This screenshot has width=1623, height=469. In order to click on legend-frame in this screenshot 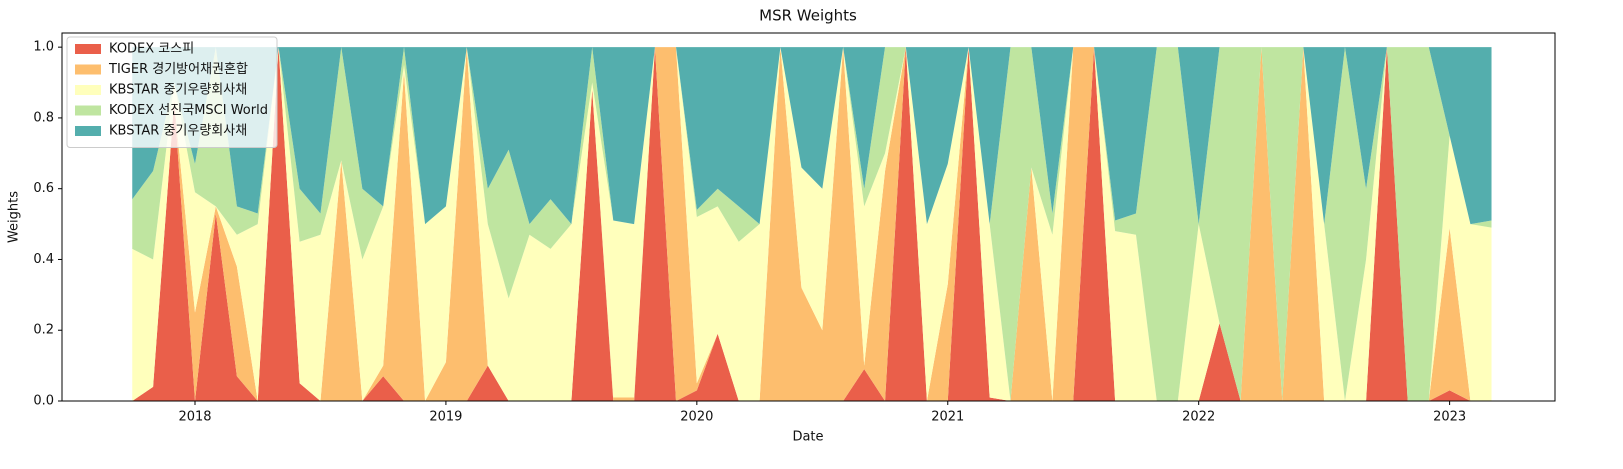, I will do `click(172, 92)`.